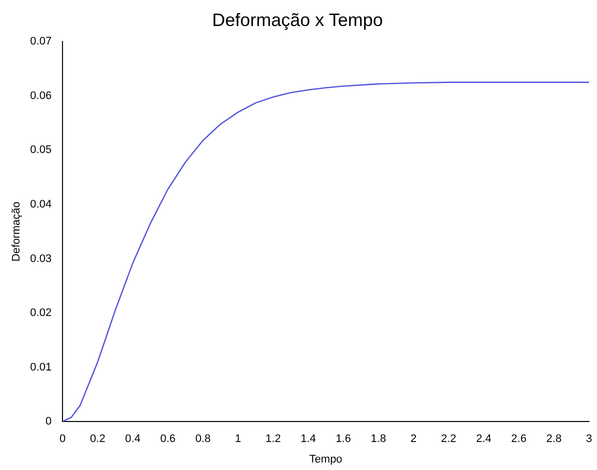 This screenshot has height=470, width=597. I want to click on x-tick-label: 2.8, so click(554, 439).